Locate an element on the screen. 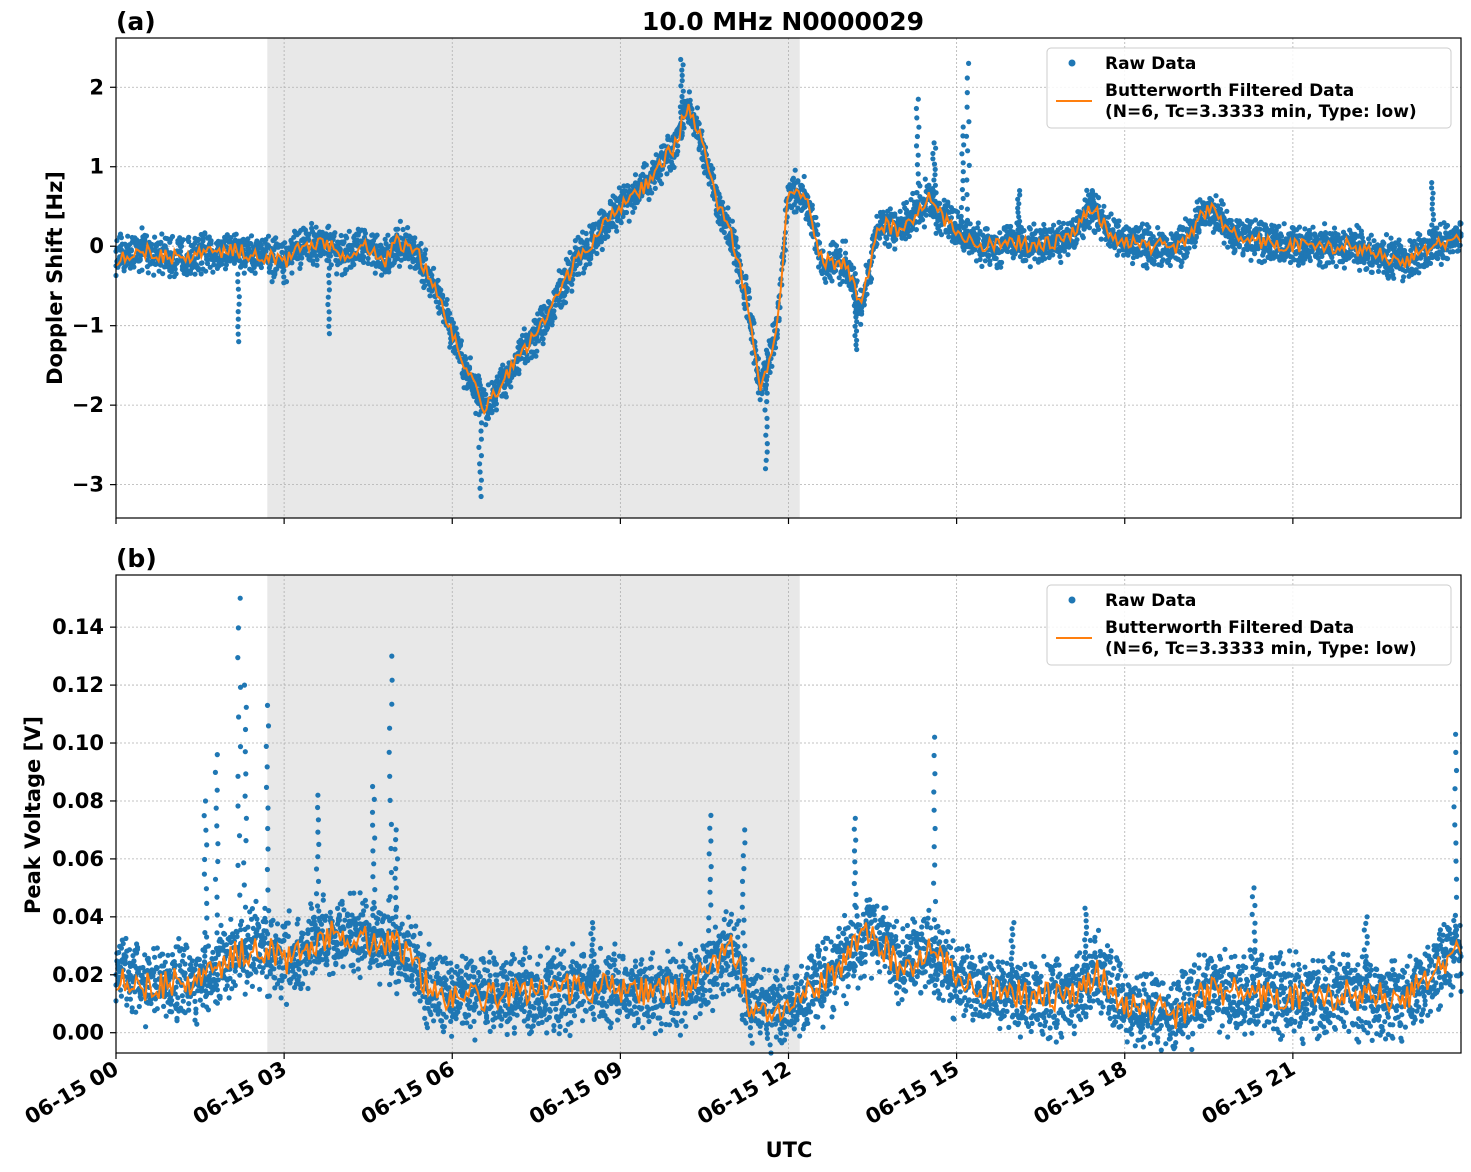 The image size is (1471, 1172). legend-raw-marker is located at coordinates (1072, 63).